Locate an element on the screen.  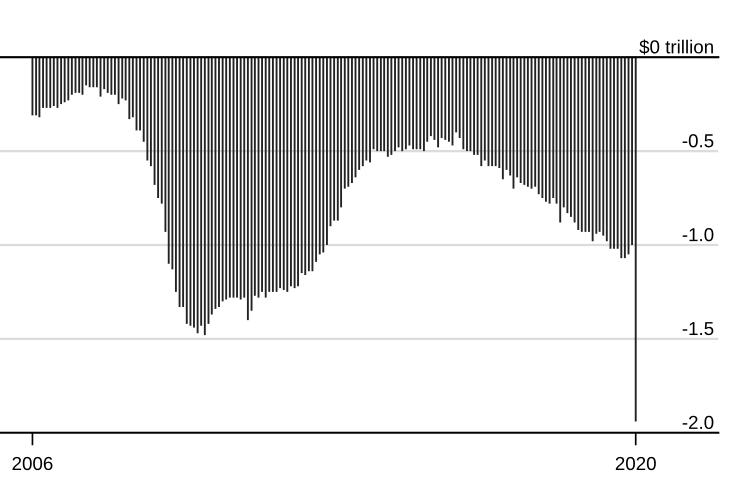
y-tick-label: -2.0 is located at coordinates (698, 423).